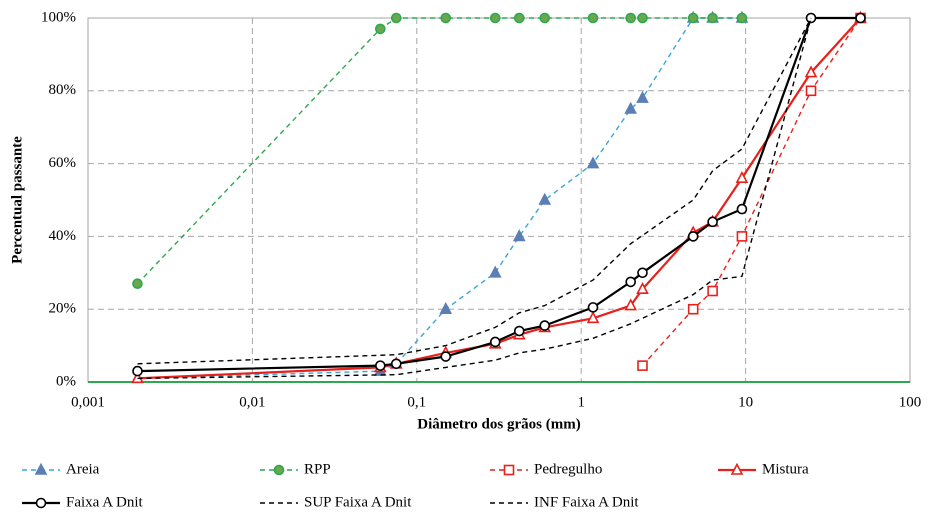  Describe the element at coordinates (745, 402) in the screenshot. I see `x-tick-label: 10` at that location.